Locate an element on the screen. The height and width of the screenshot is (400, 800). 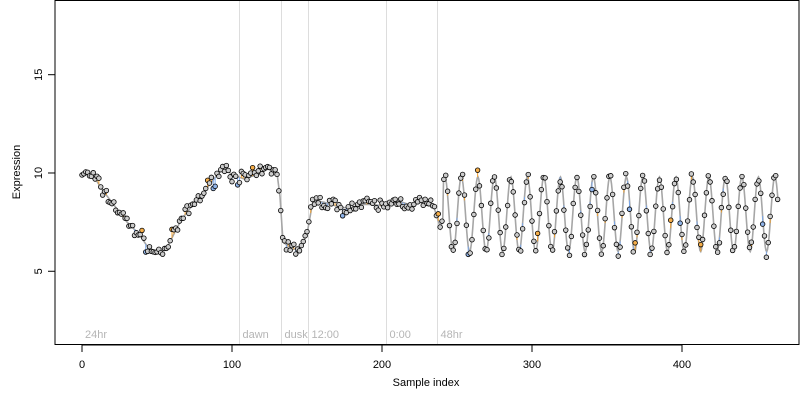
x-tick-label: 0 is located at coordinates (82, 365).